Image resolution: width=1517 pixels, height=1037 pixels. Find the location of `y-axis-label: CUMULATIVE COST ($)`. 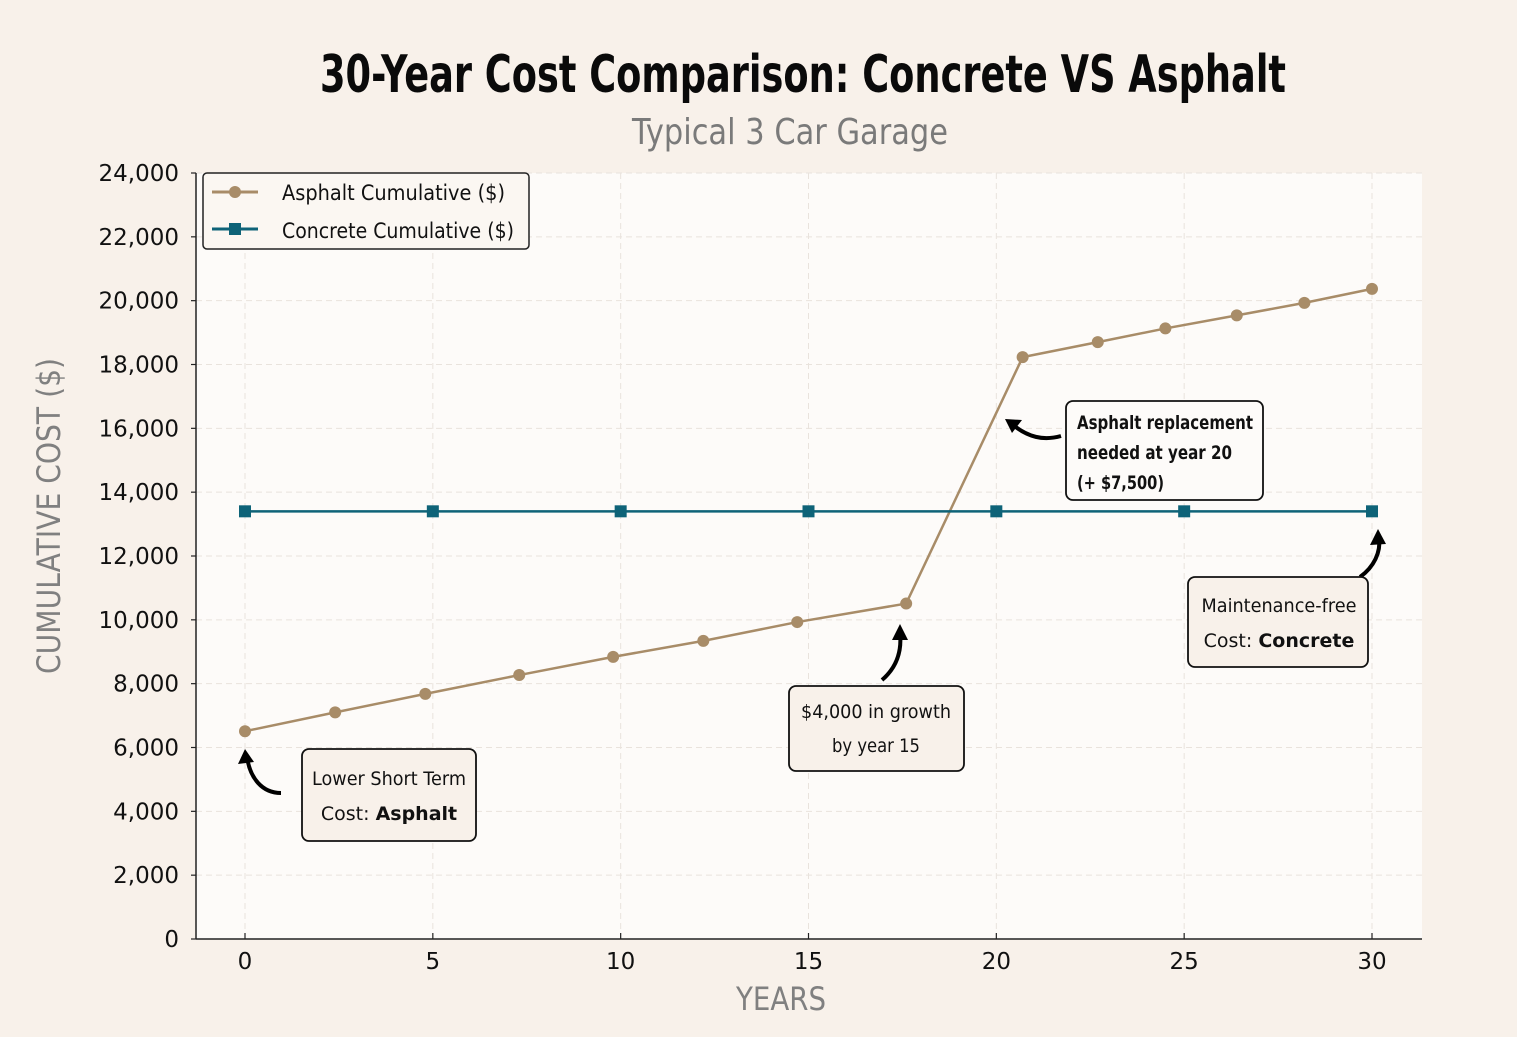

y-axis-label: CUMULATIVE COST ($) is located at coordinates (49, 516).